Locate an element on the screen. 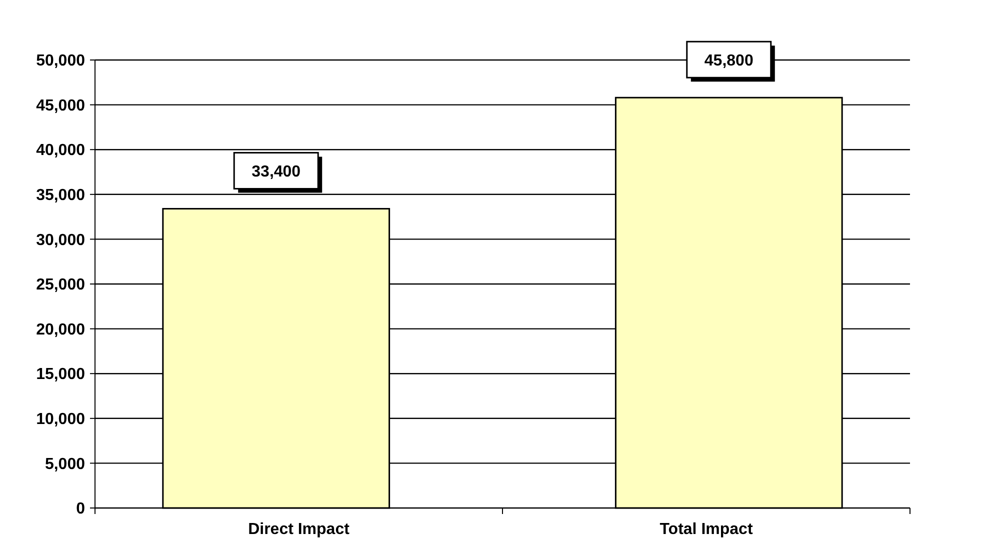 Image resolution: width=1000 pixels, height=546 pixels. y-tick-label: 10,000 is located at coordinates (61, 419).